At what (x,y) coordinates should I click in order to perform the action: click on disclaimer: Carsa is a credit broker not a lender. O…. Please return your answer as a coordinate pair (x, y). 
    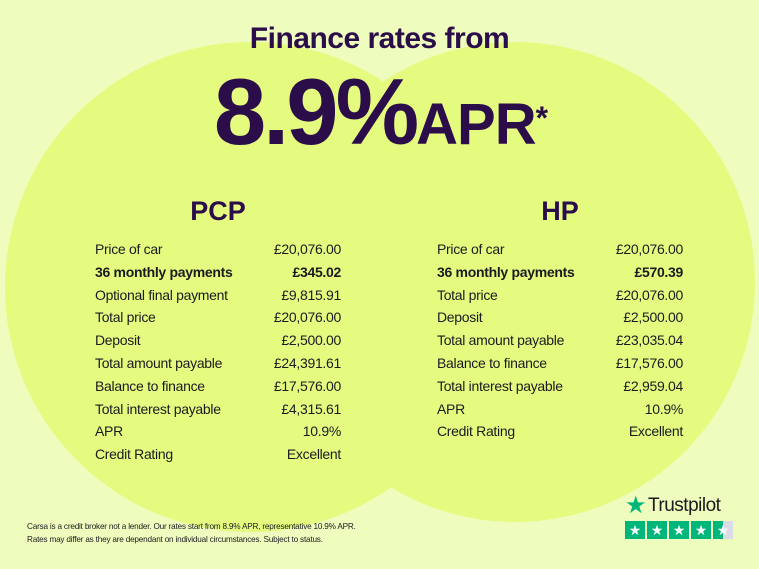
    Looking at the image, I should click on (191, 533).